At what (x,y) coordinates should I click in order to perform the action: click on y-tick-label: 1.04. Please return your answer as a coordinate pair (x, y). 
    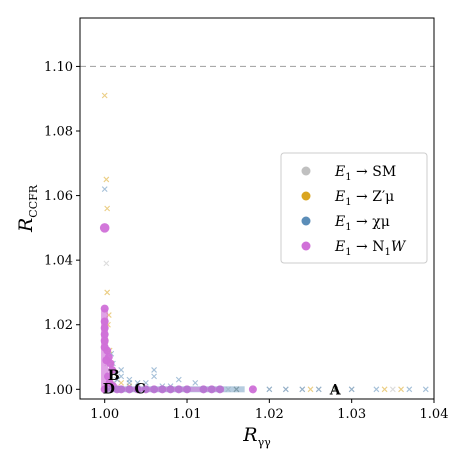
    Looking at the image, I should click on (58, 261).